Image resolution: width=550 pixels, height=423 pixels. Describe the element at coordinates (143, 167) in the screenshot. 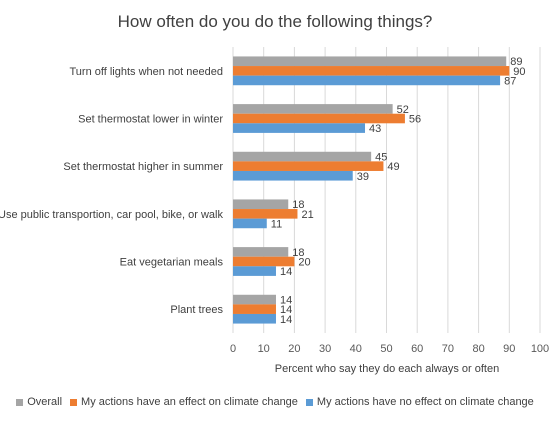

I see `category-label: Set thermostat higher in summer` at that location.